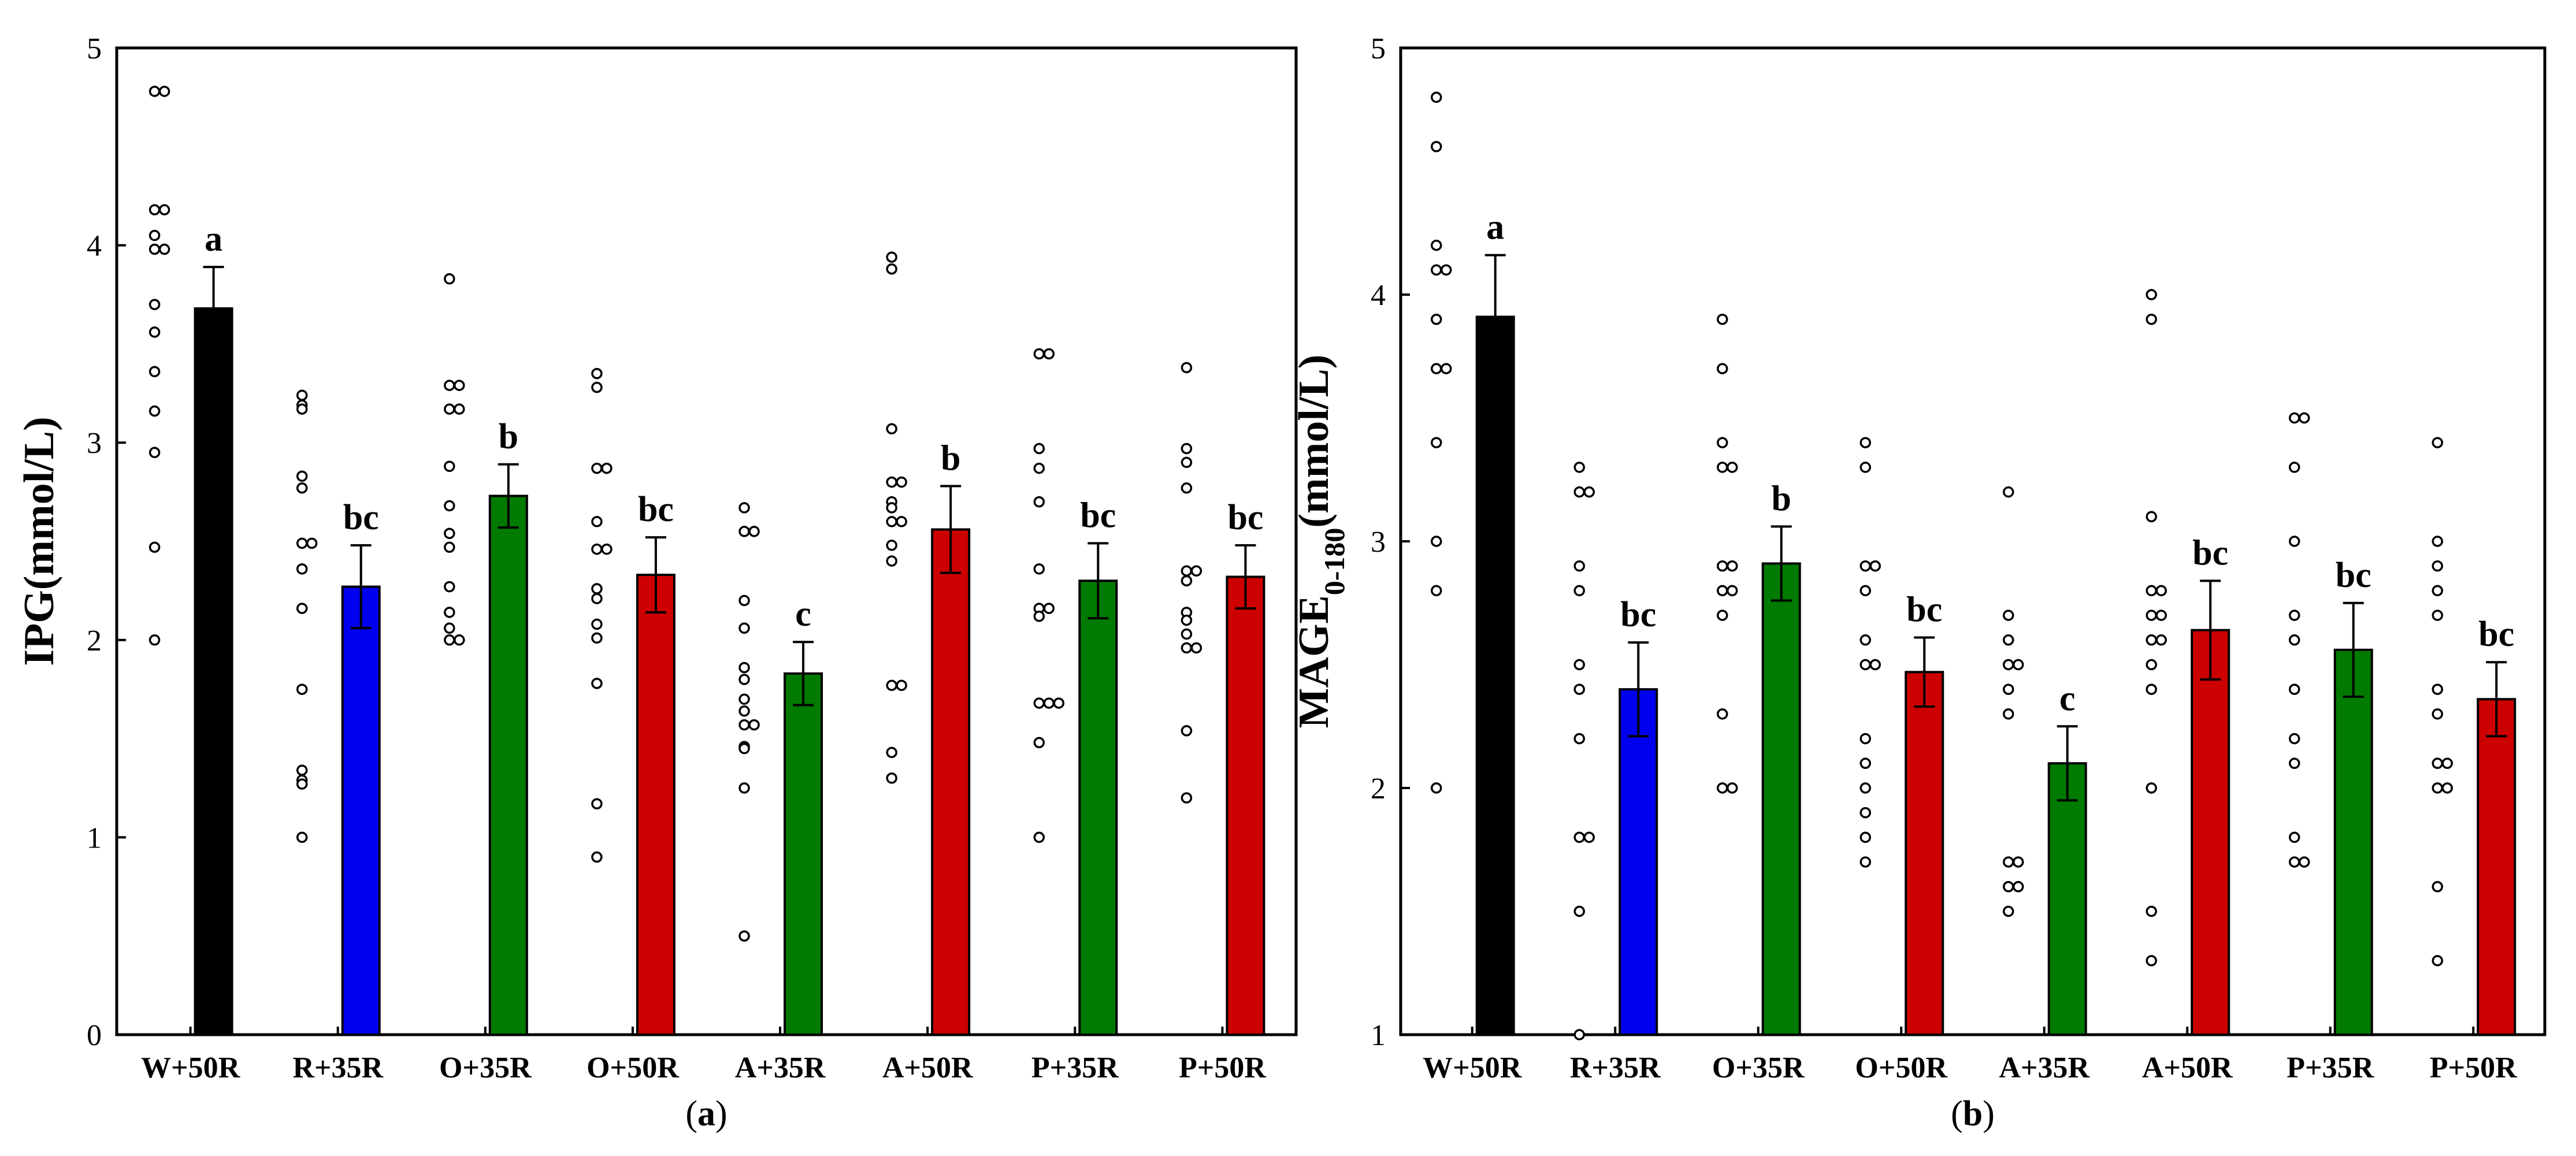  What do you see at coordinates (2188, 1068) in the screenshot?
I see `b-x-tick-label: A+50R` at bounding box center [2188, 1068].